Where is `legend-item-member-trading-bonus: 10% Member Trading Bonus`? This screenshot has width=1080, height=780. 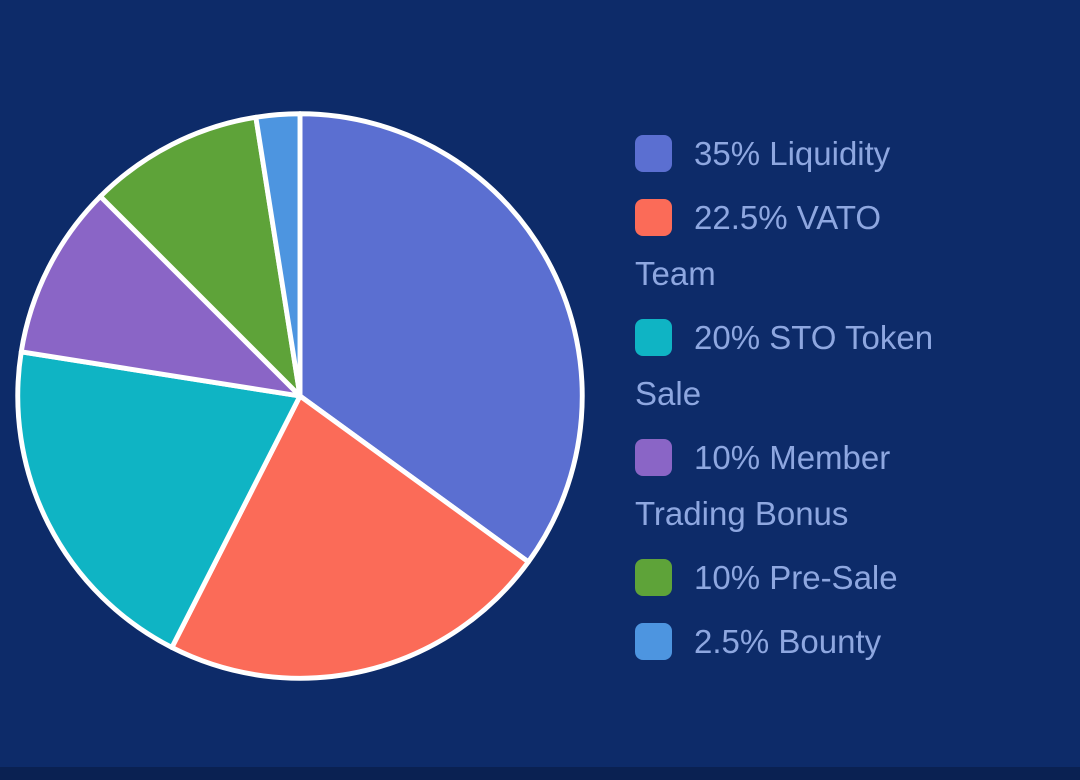
legend-item-member-trading-bonus: 10% Member Trading Bonus is located at coordinates (785, 486).